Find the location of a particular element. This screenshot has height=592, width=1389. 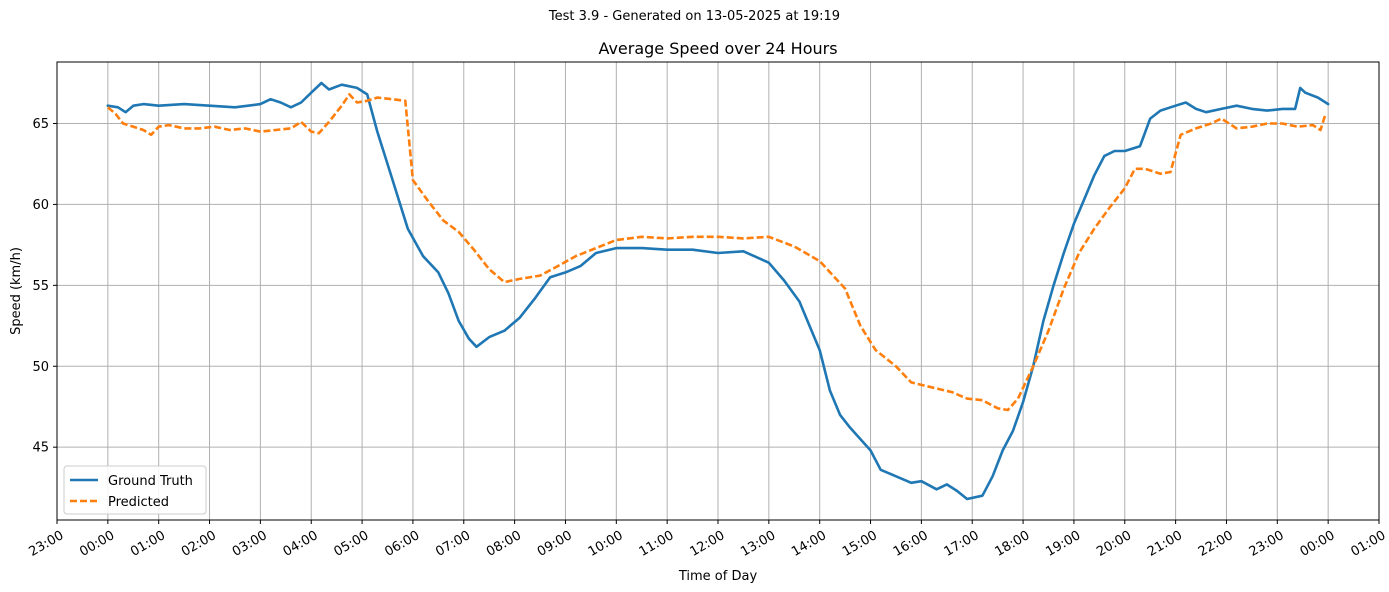

x-tick-label: 20:00 is located at coordinates (1114, 544).